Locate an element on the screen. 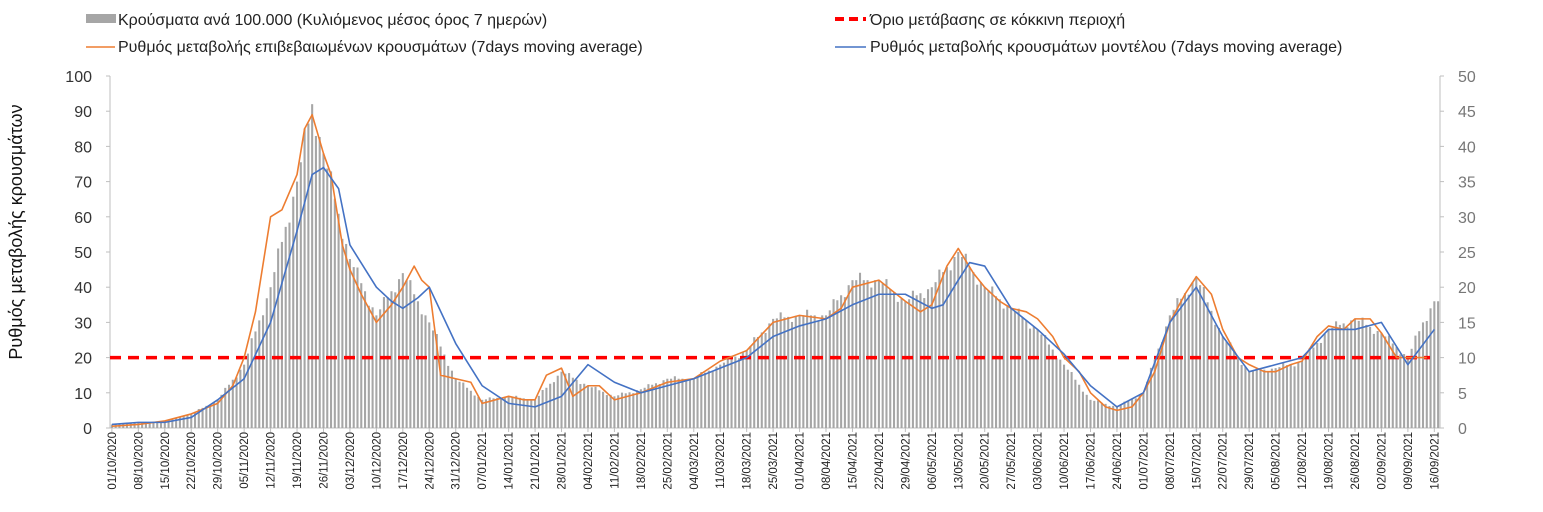 This screenshot has width=1543, height=512. x-tick-label: 31/12/2020 is located at coordinates (457, 461).